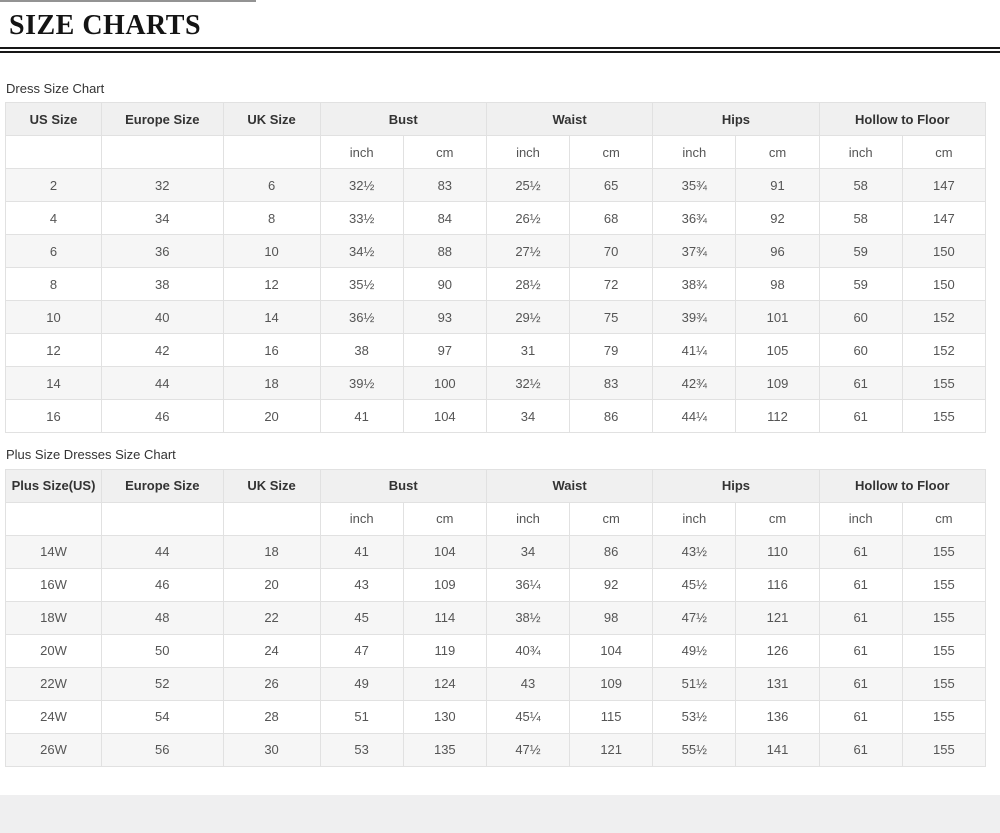  What do you see at coordinates (53, 617) in the screenshot?
I see `table-cell: 18W` at bounding box center [53, 617].